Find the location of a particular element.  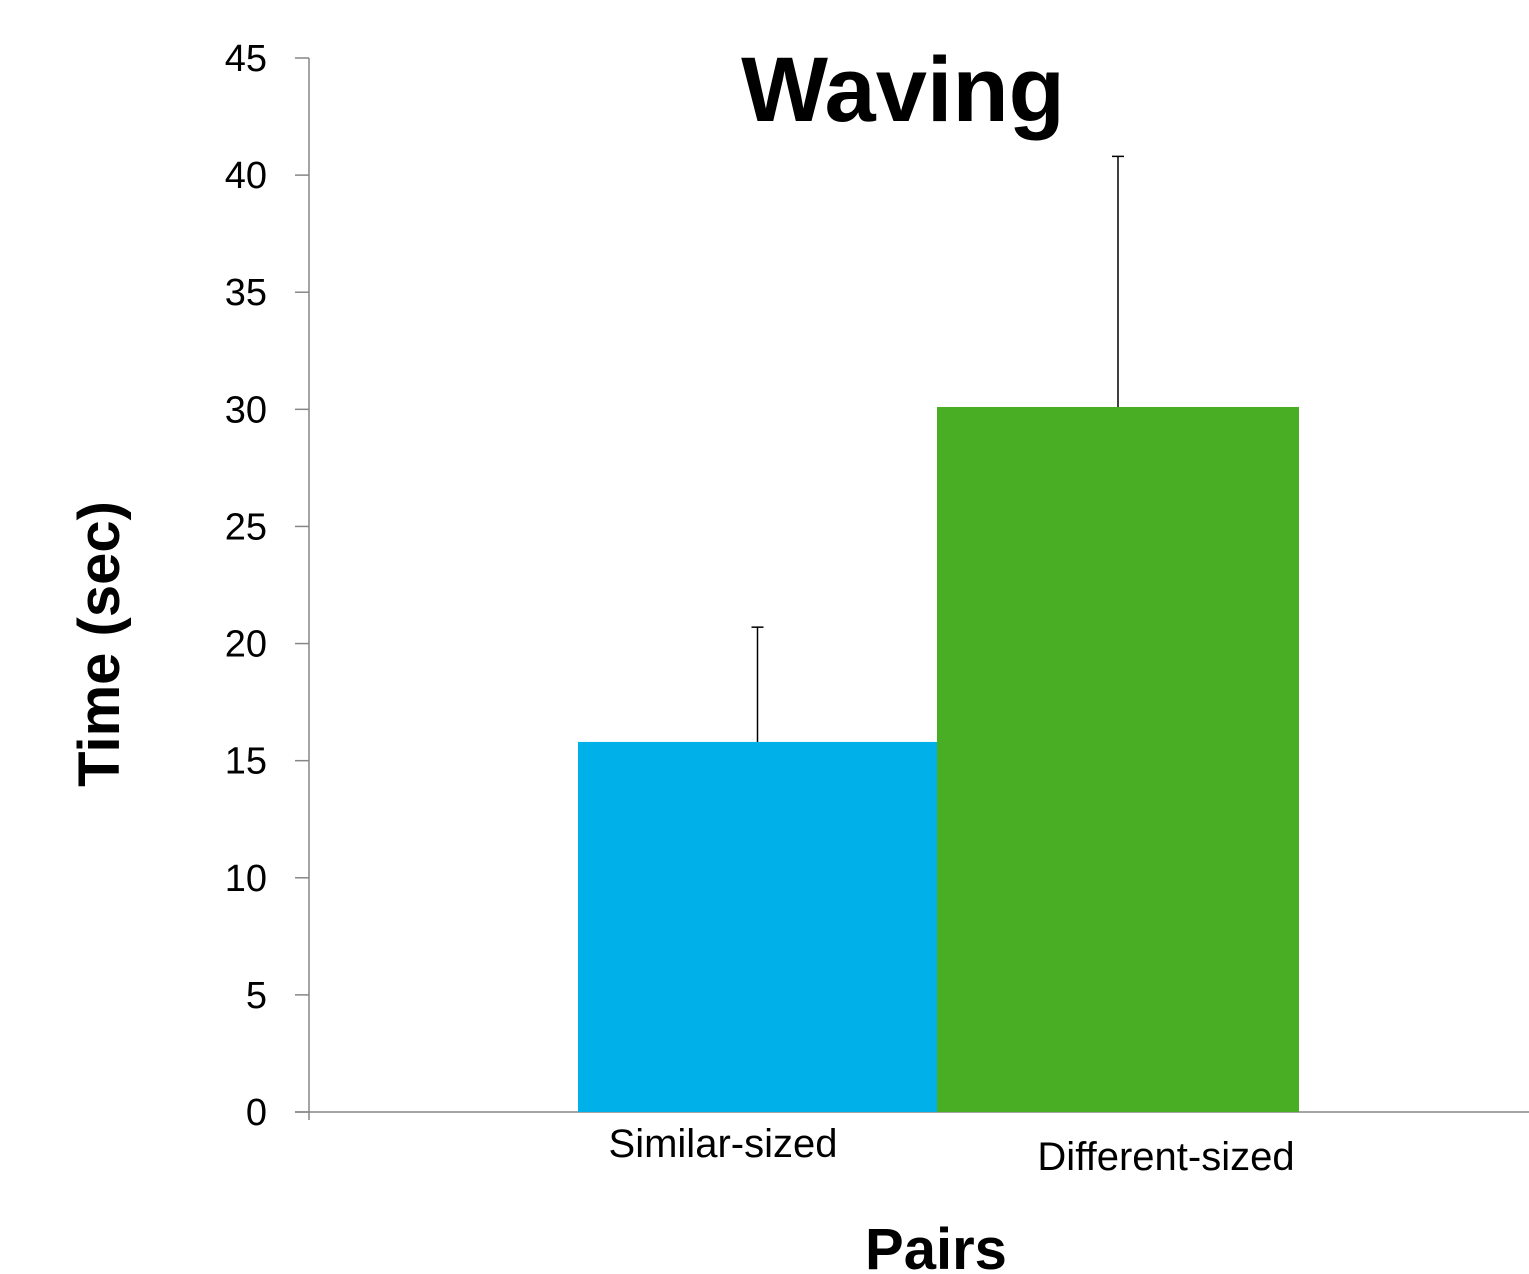

y-tick-label: 30 is located at coordinates (246, 410).